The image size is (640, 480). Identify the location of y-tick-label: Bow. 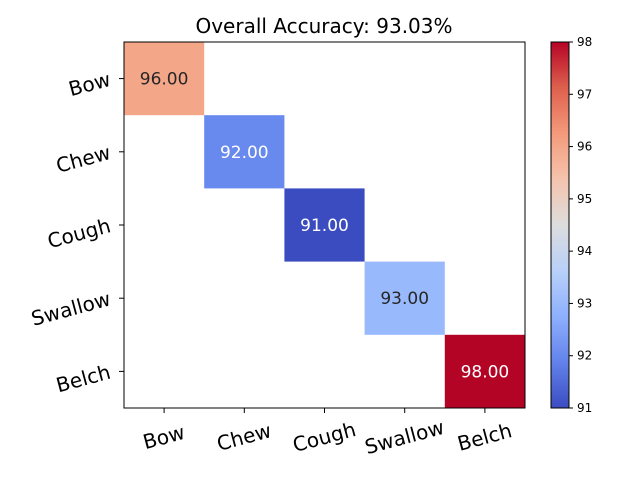
(89, 84).